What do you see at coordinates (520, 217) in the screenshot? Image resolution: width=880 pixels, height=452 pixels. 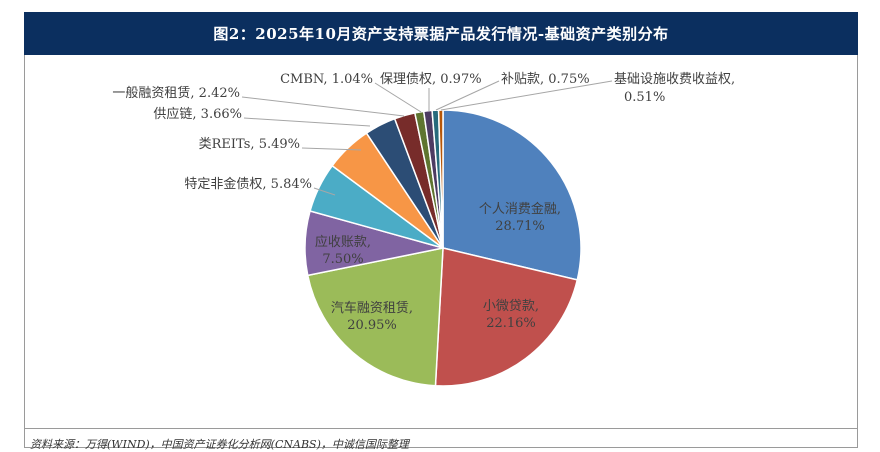 I see `slice-label: 个人消费金融, 28.71%` at bounding box center [520, 217].